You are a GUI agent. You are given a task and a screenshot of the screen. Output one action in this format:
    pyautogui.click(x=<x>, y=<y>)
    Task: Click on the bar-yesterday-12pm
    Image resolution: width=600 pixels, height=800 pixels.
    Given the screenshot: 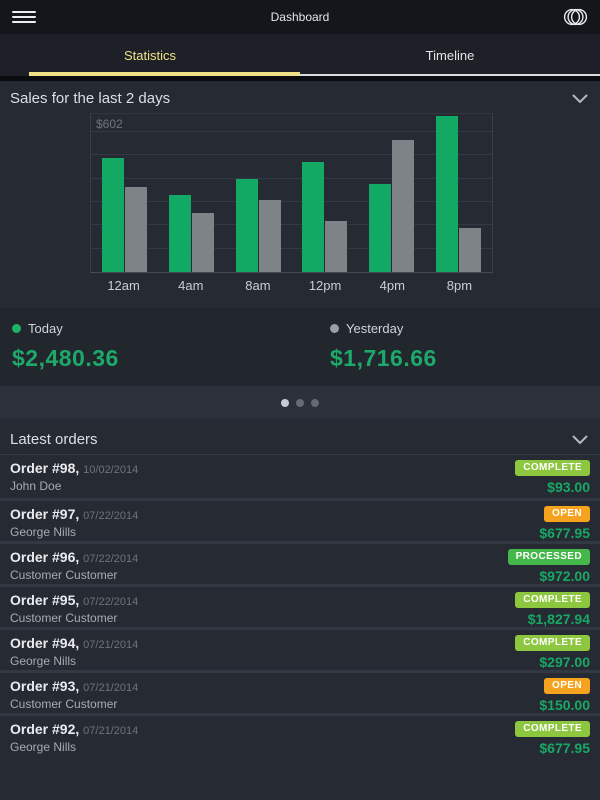 What is the action you would take?
    pyautogui.click(x=336, y=246)
    